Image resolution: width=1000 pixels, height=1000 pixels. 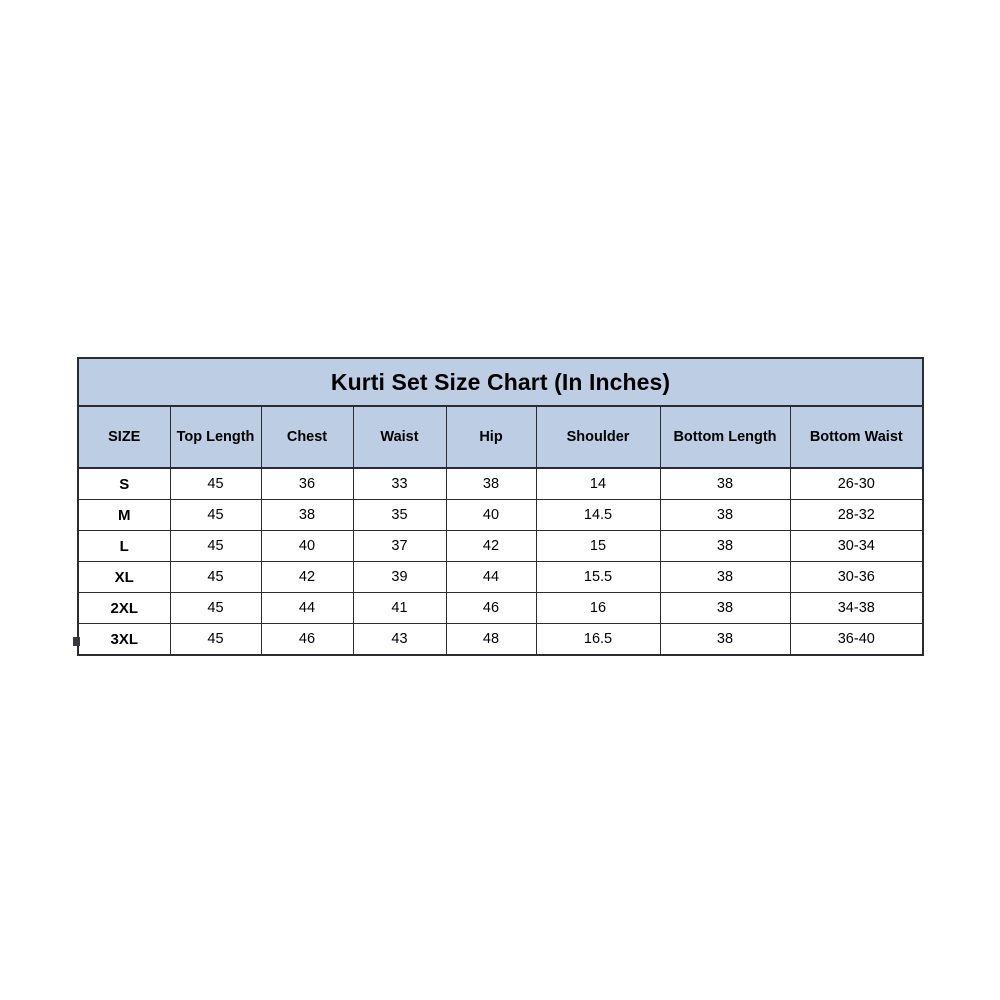 I want to click on column-header-hip: Hip, so click(x=491, y=437).